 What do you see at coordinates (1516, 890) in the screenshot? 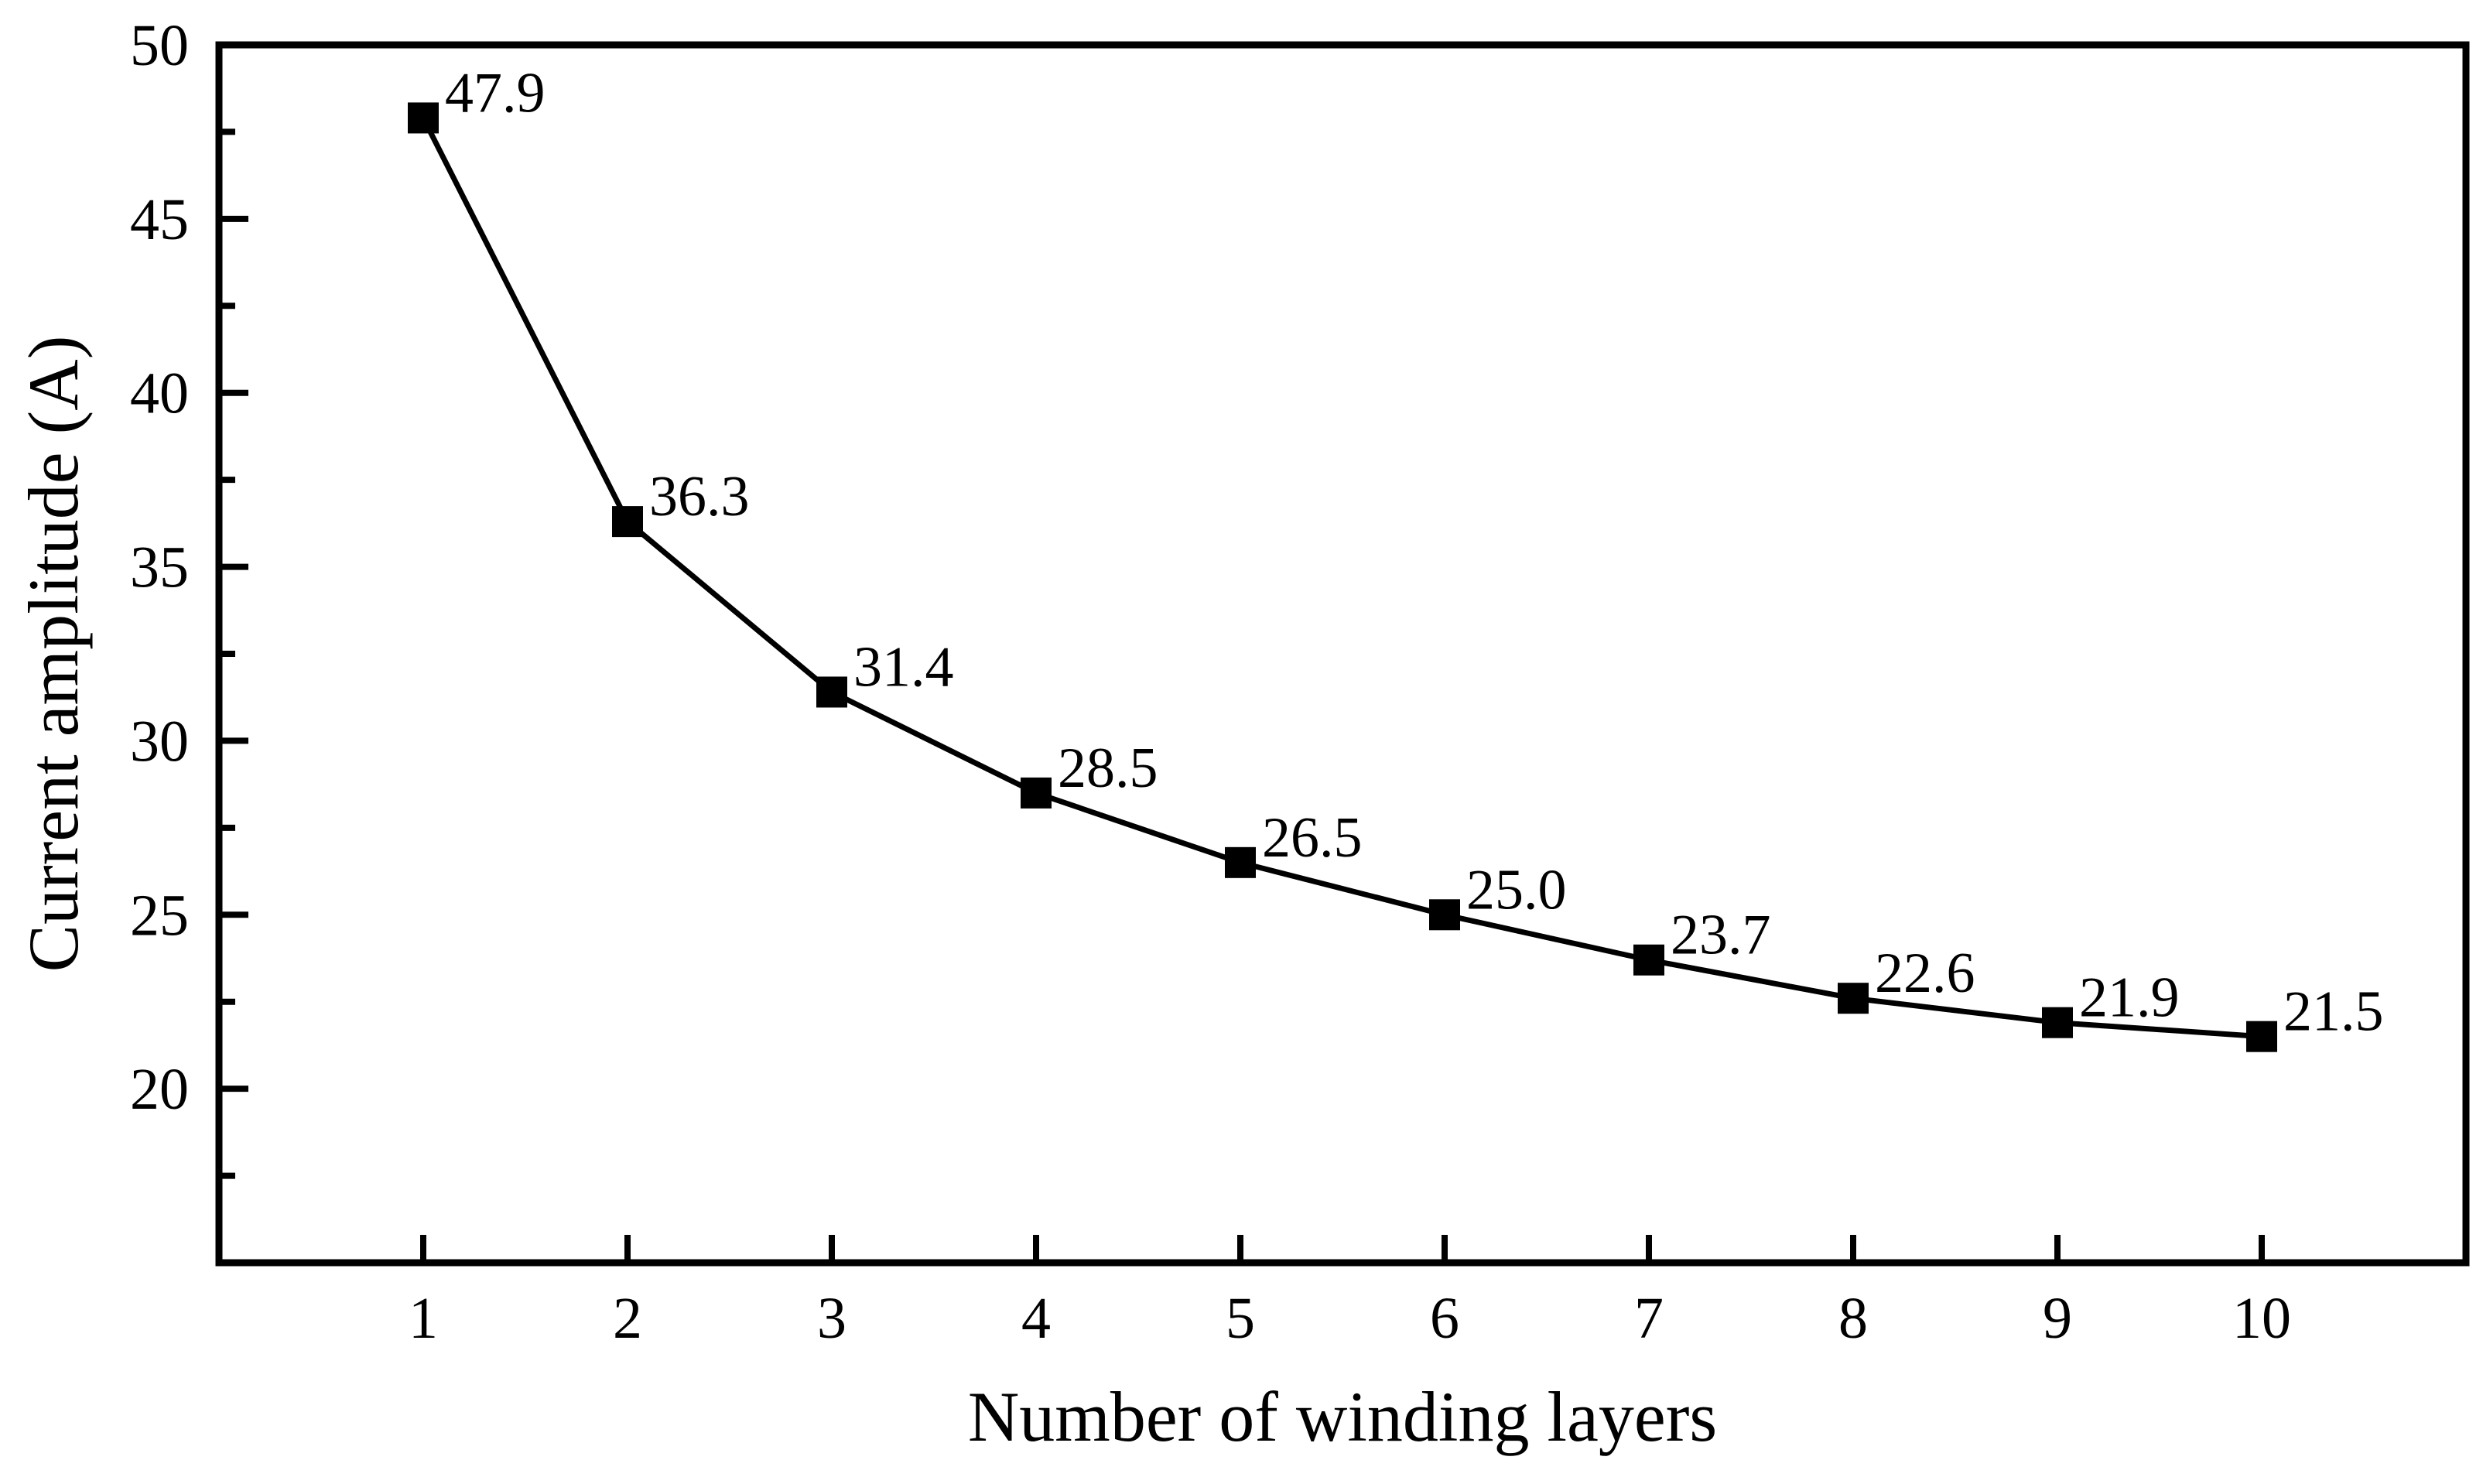
I see `data-point-label: 25.0` at bounding box center [1516, 890].